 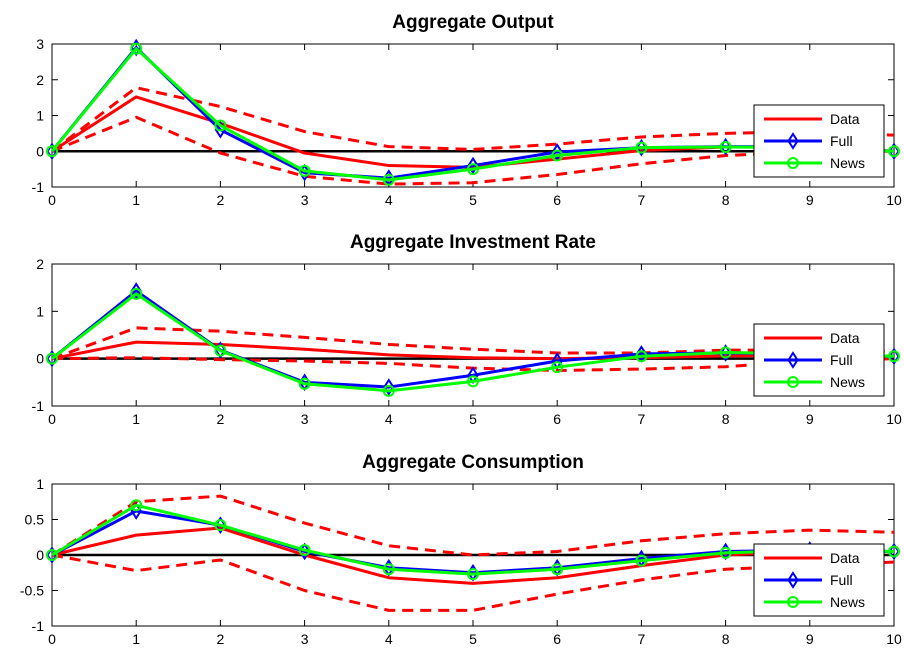 What do you see at coordinates (473, 462) in the screenshot?
I see `subplot-title: Aggregate Consumption` at bounding box center [473, 462].